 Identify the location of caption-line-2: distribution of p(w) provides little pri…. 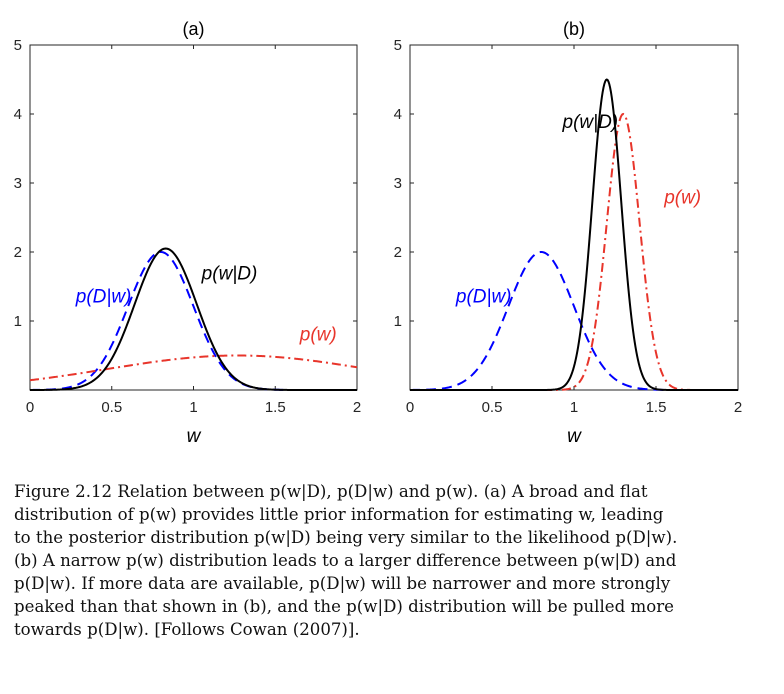
(339, 514).